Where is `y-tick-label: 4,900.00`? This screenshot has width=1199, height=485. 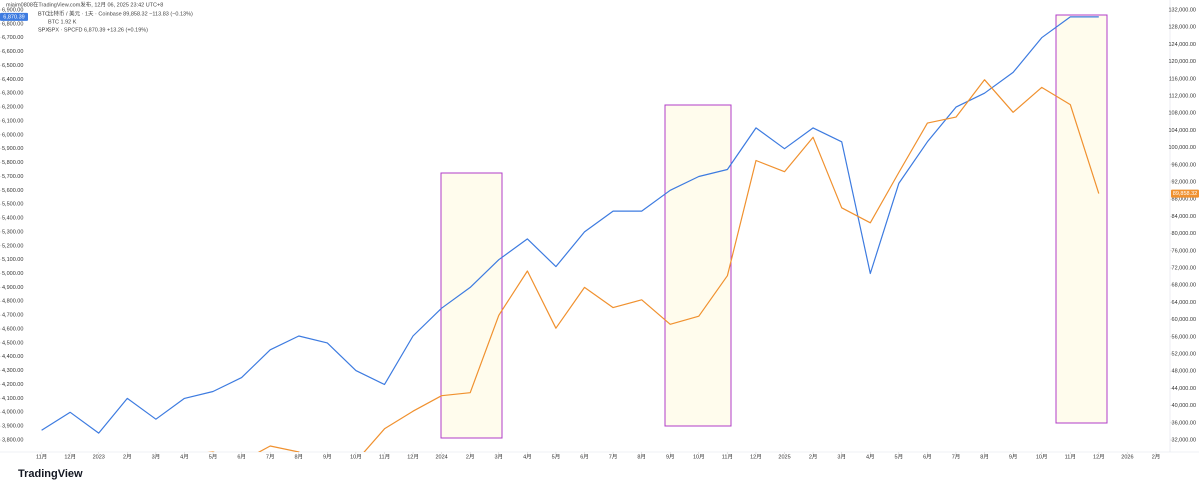 y-tick-label: 4,900.00 is located at coordinates (12, 288).